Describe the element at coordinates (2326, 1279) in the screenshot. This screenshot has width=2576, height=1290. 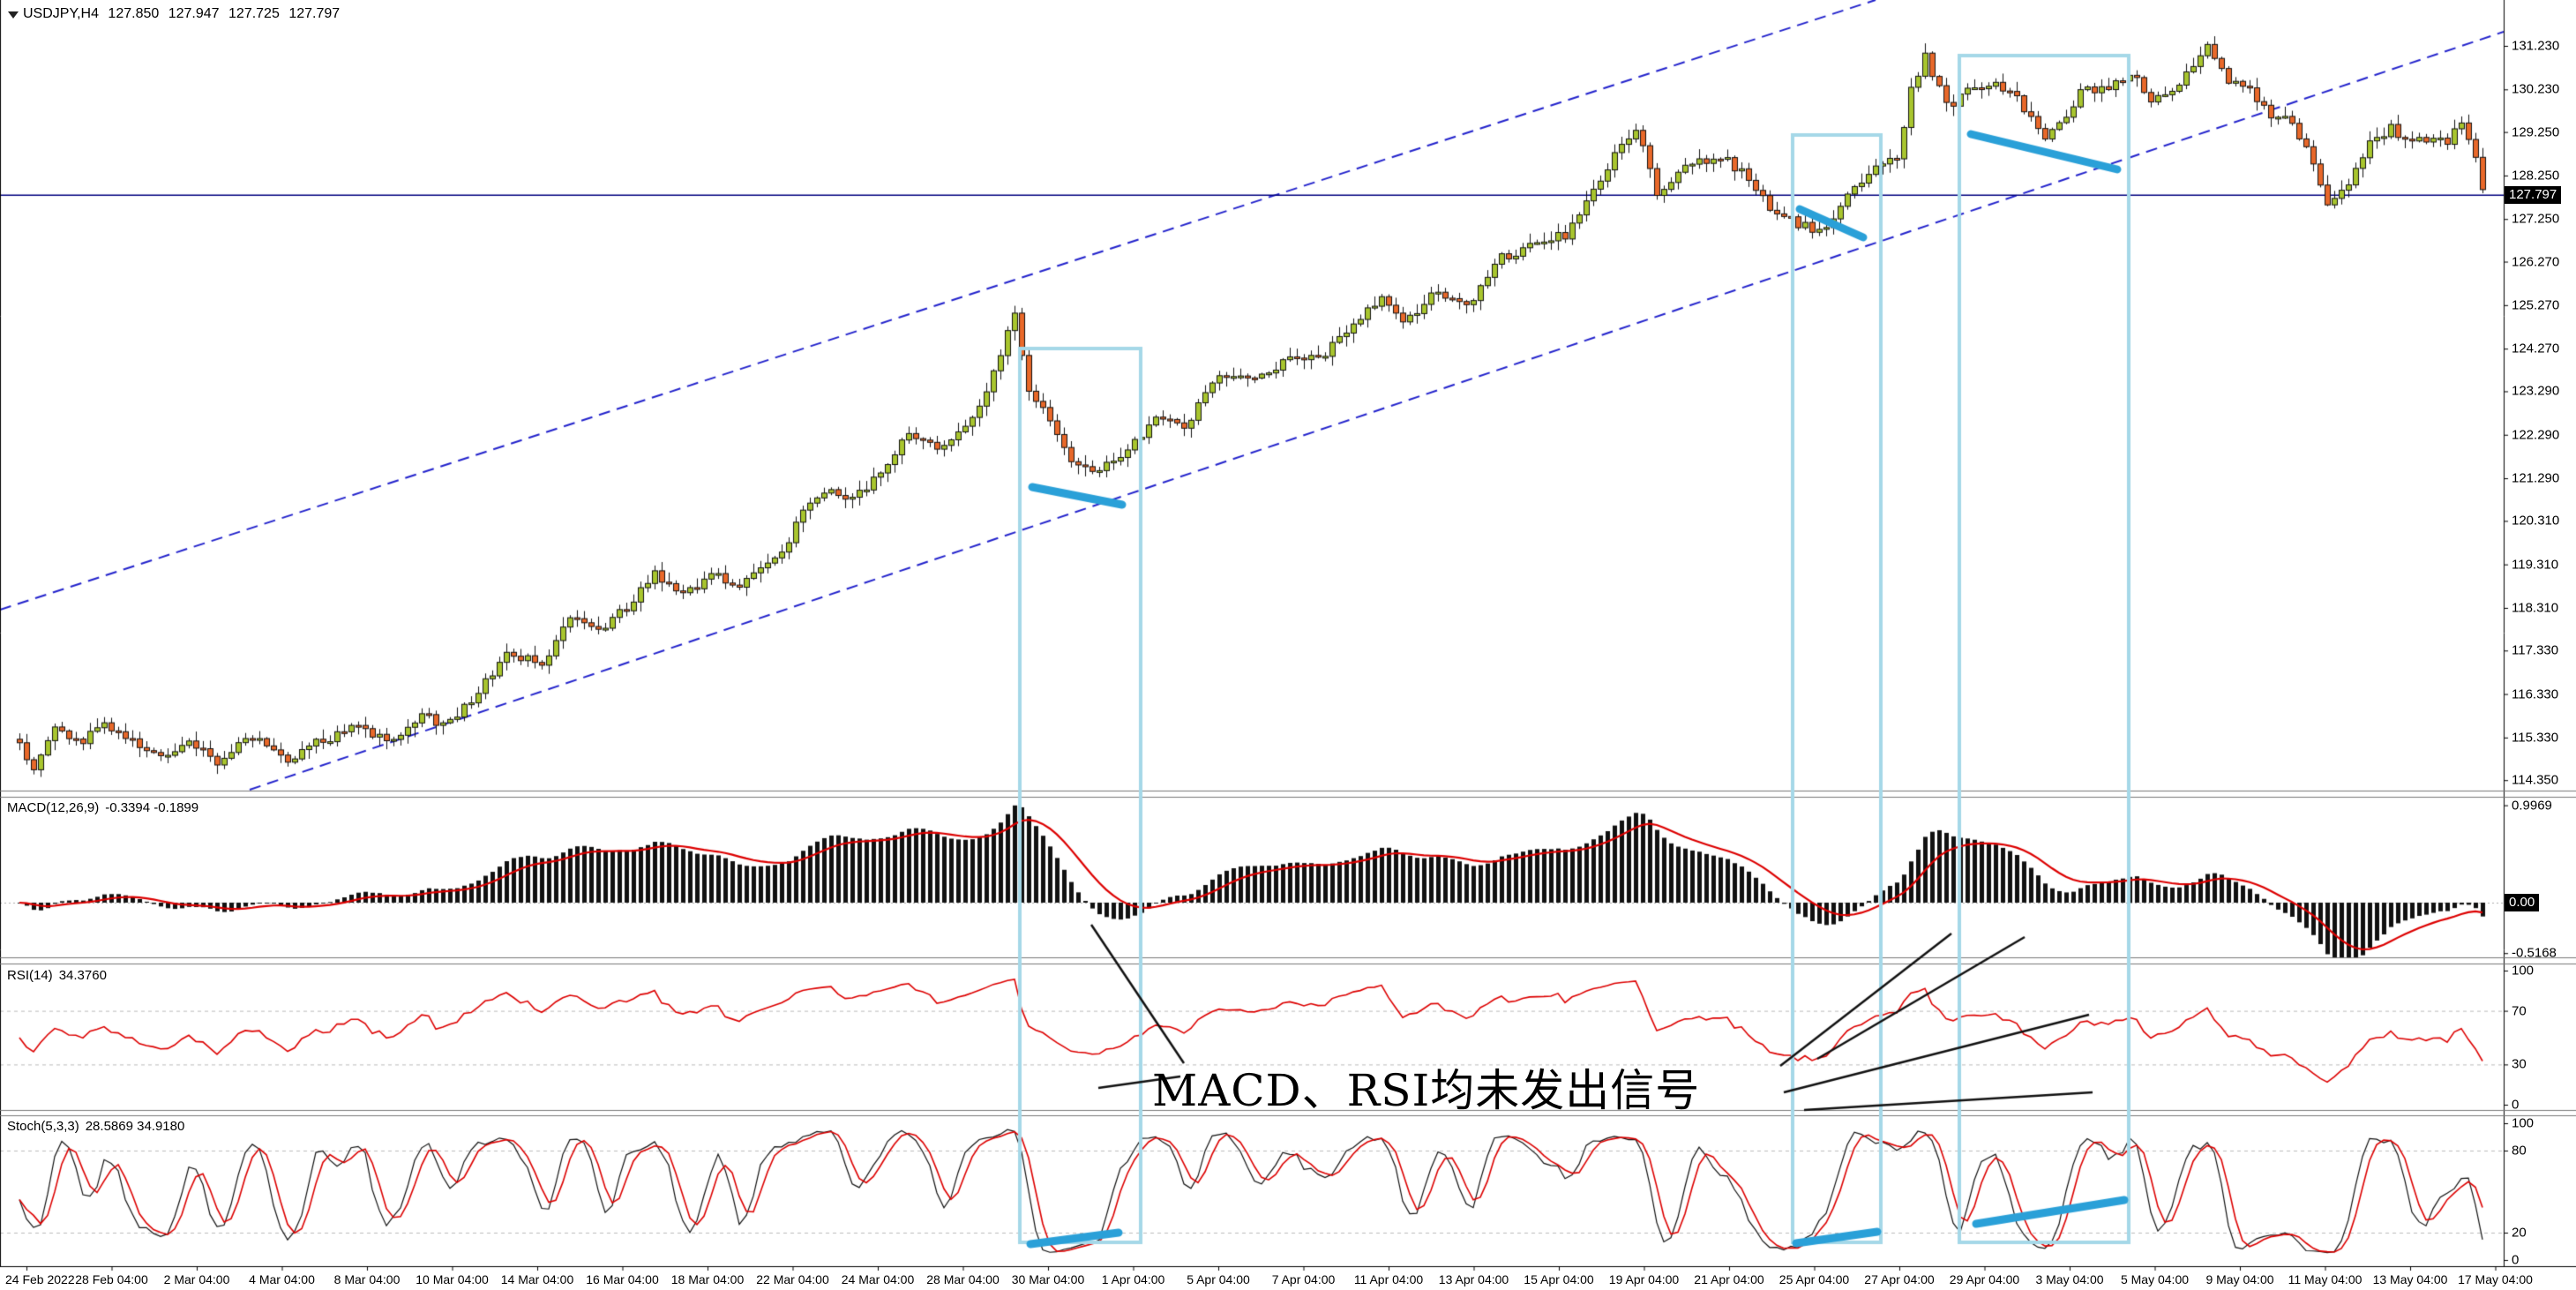
I see `time-axis-label: 11 May 04:00` at that location.